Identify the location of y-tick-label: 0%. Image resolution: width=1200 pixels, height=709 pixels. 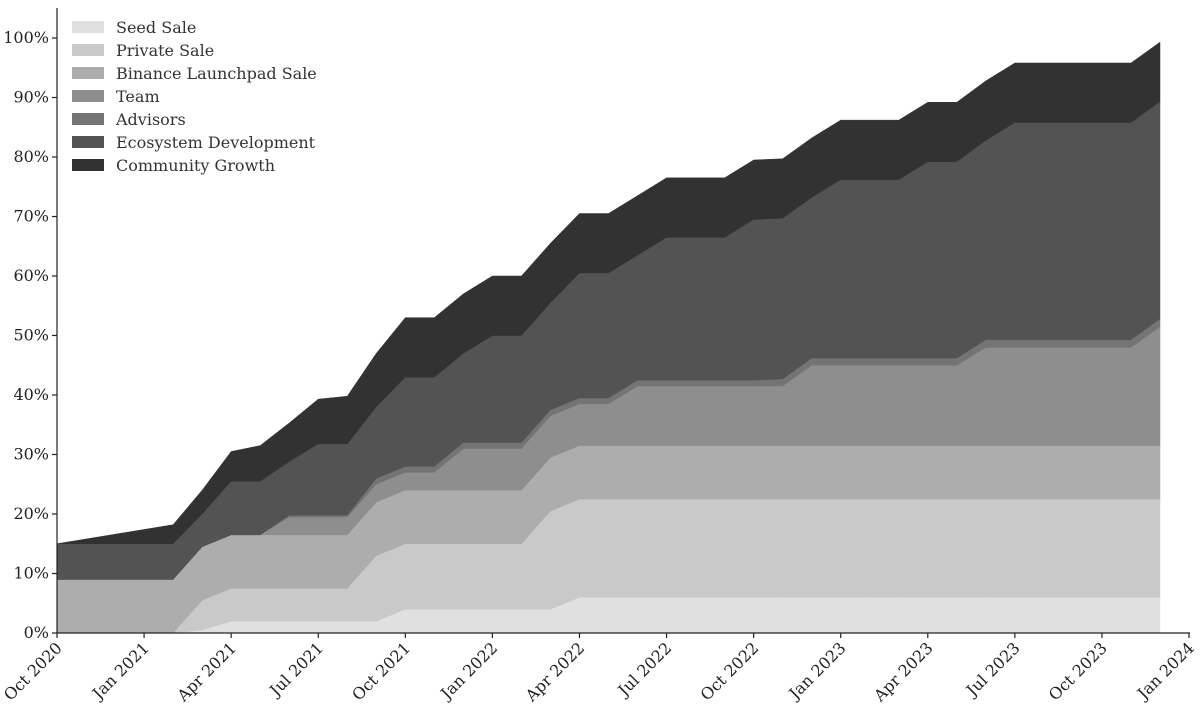
(36, 632).